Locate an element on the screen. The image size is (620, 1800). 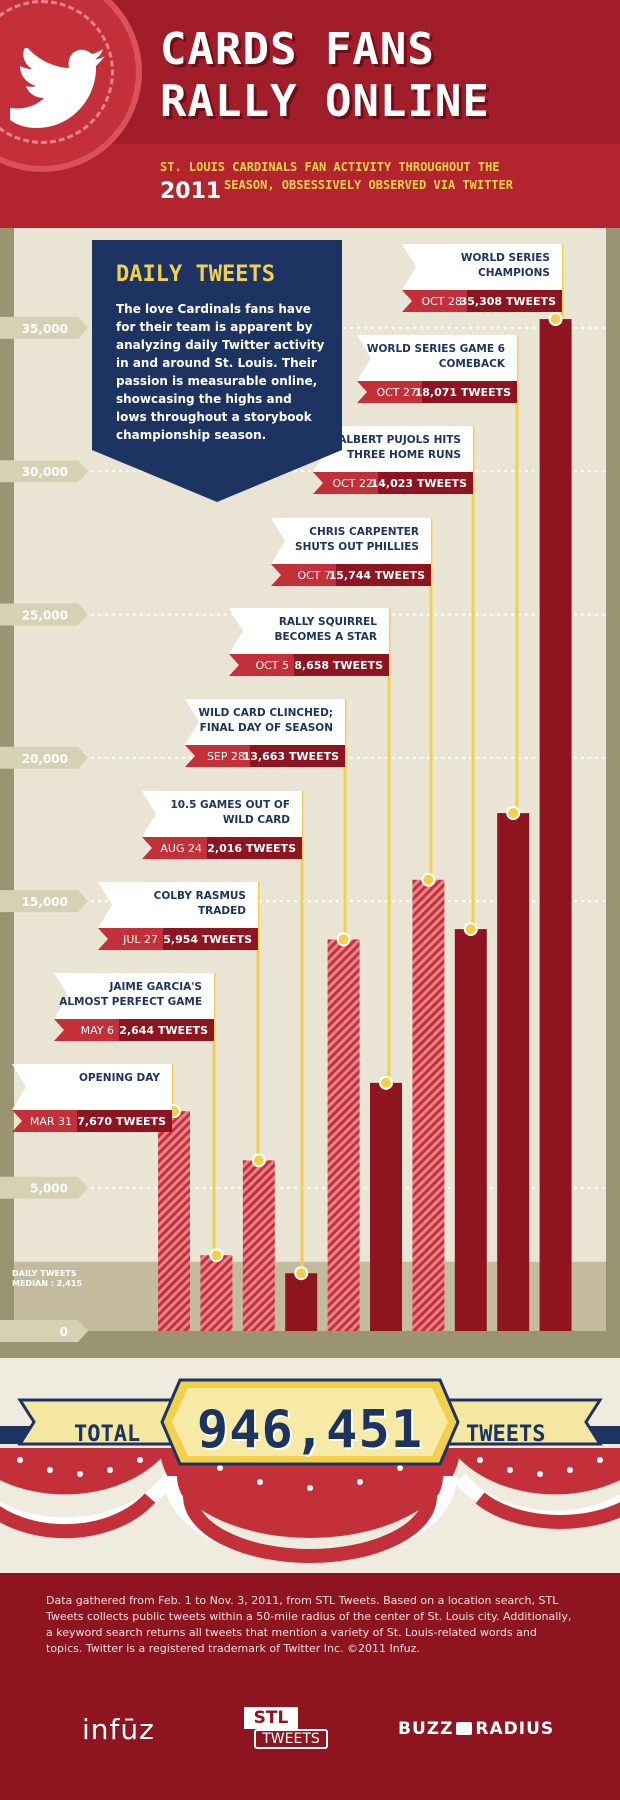
infuz-logo: infūz is located at coordinates (118, 1729).